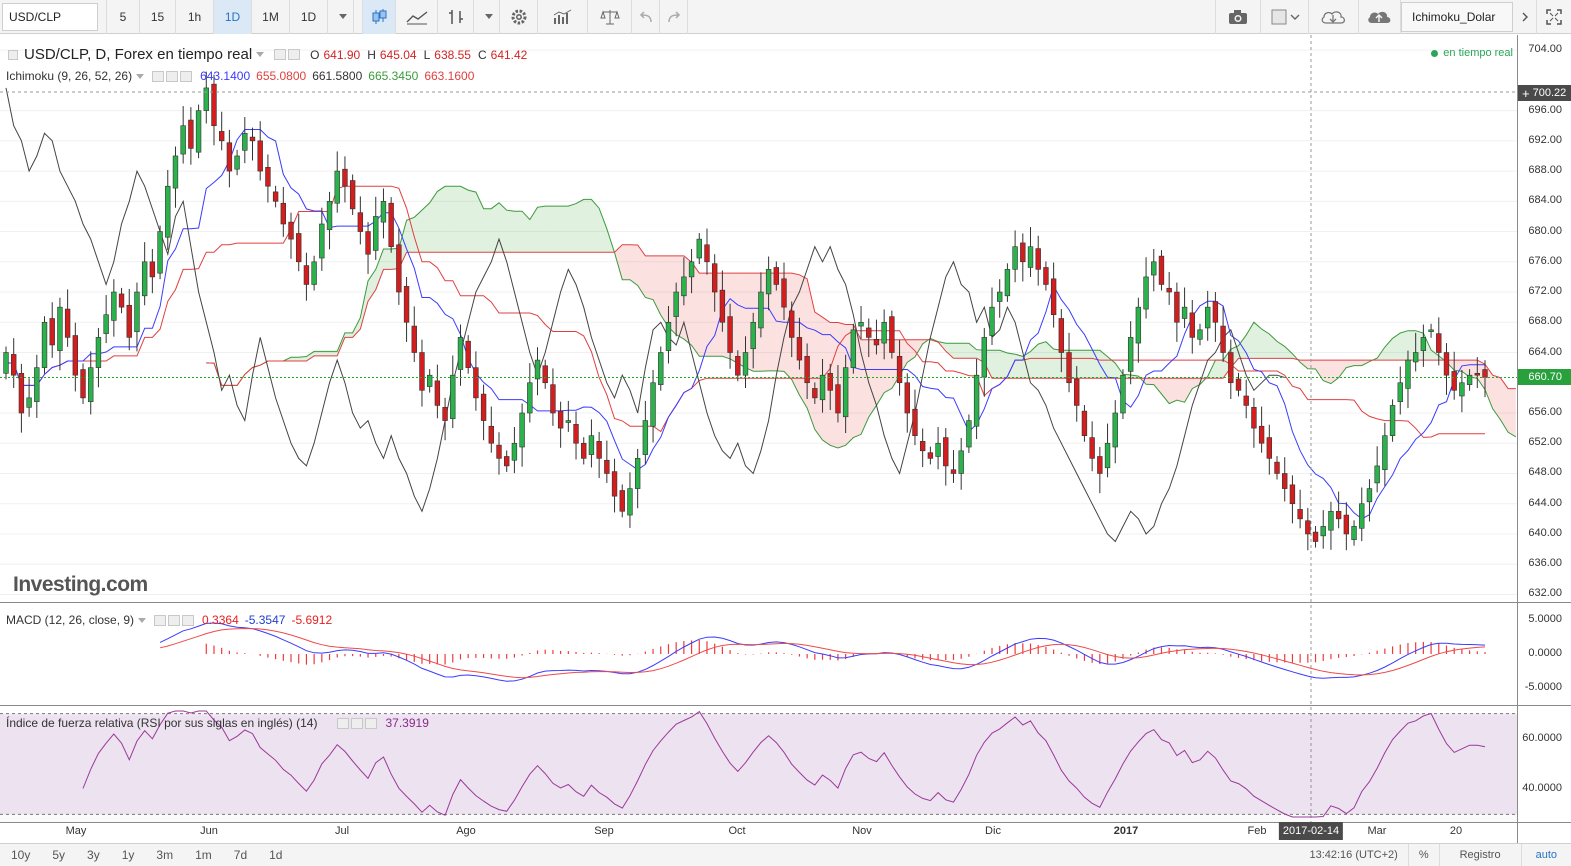 The width and height of the screenshot is (1571, 866). I want to click on log-scale-button: Registro, so click(1479, 855).